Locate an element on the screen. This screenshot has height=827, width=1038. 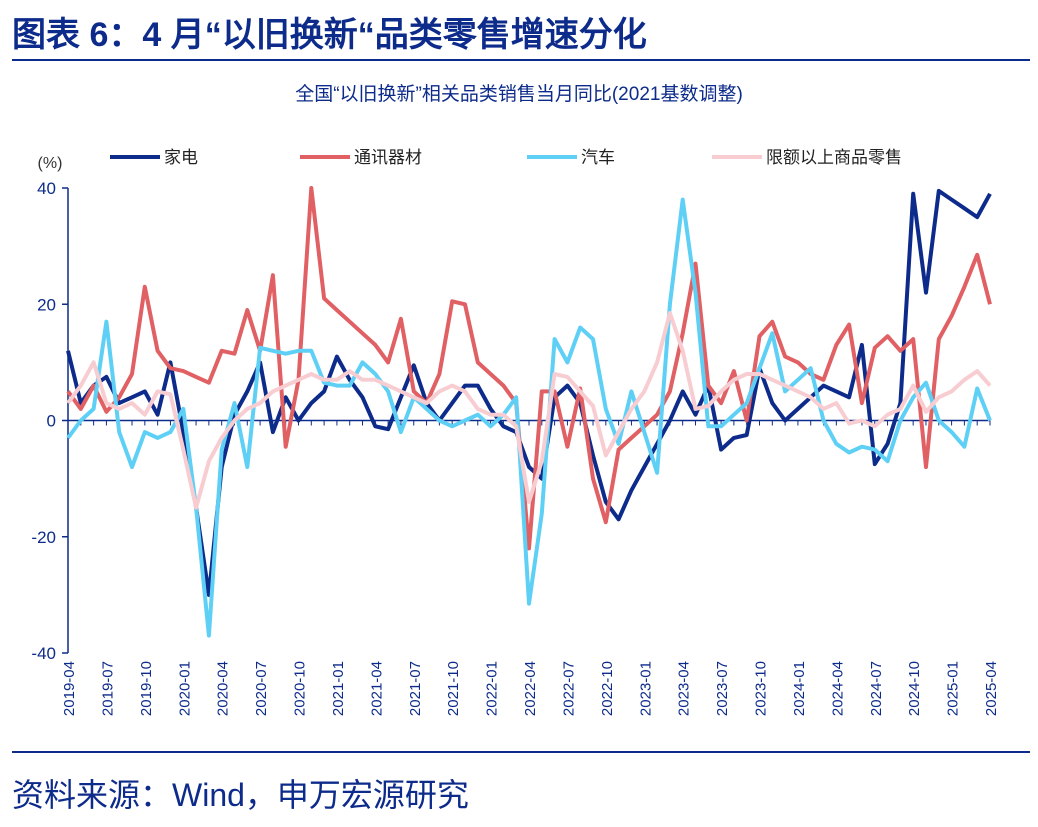
x-tick-label: 2024-10 is located at coordinates (914, 688).